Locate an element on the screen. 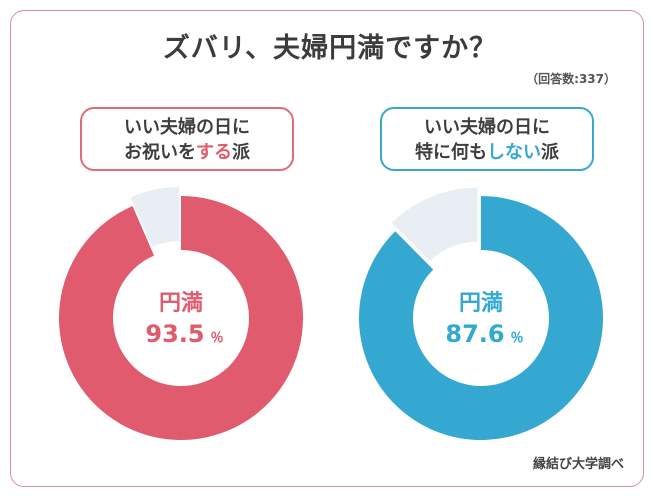 The width and height of the screenshot is (660, 500). group-label-line2: お祝いをする派 is located at coordinates (187, 152).